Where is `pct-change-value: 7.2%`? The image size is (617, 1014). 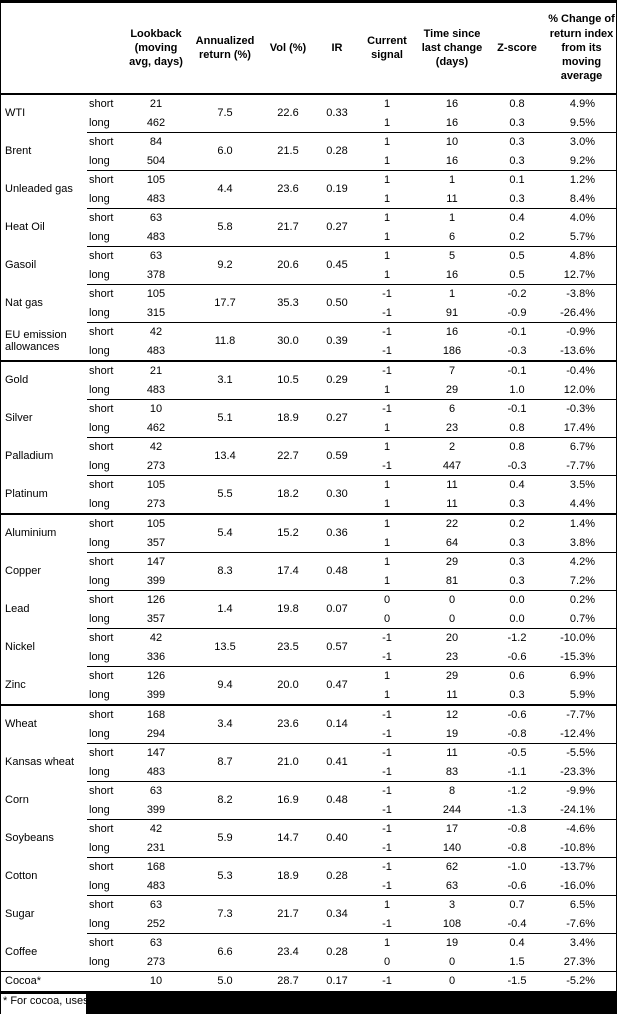
pct-change-value: 7.2% is located at coordinates (582, 580).